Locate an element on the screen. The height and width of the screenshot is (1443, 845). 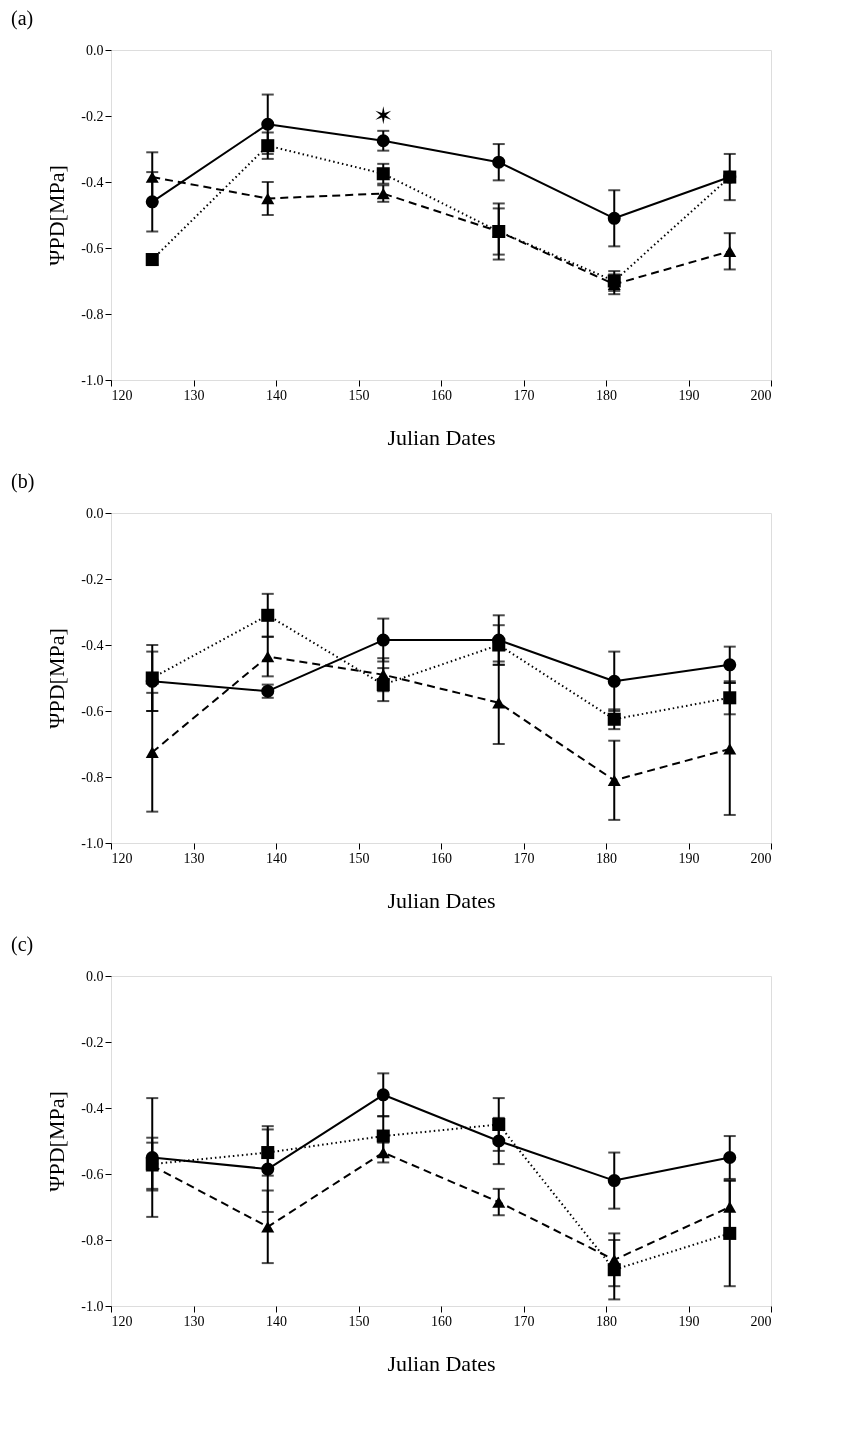
chart-title: (c) is located at coordinates (22, 944).